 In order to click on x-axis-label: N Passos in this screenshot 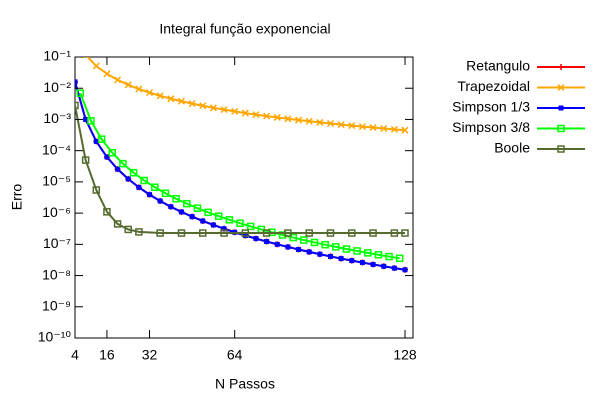, I will do `click(245, 384)`.